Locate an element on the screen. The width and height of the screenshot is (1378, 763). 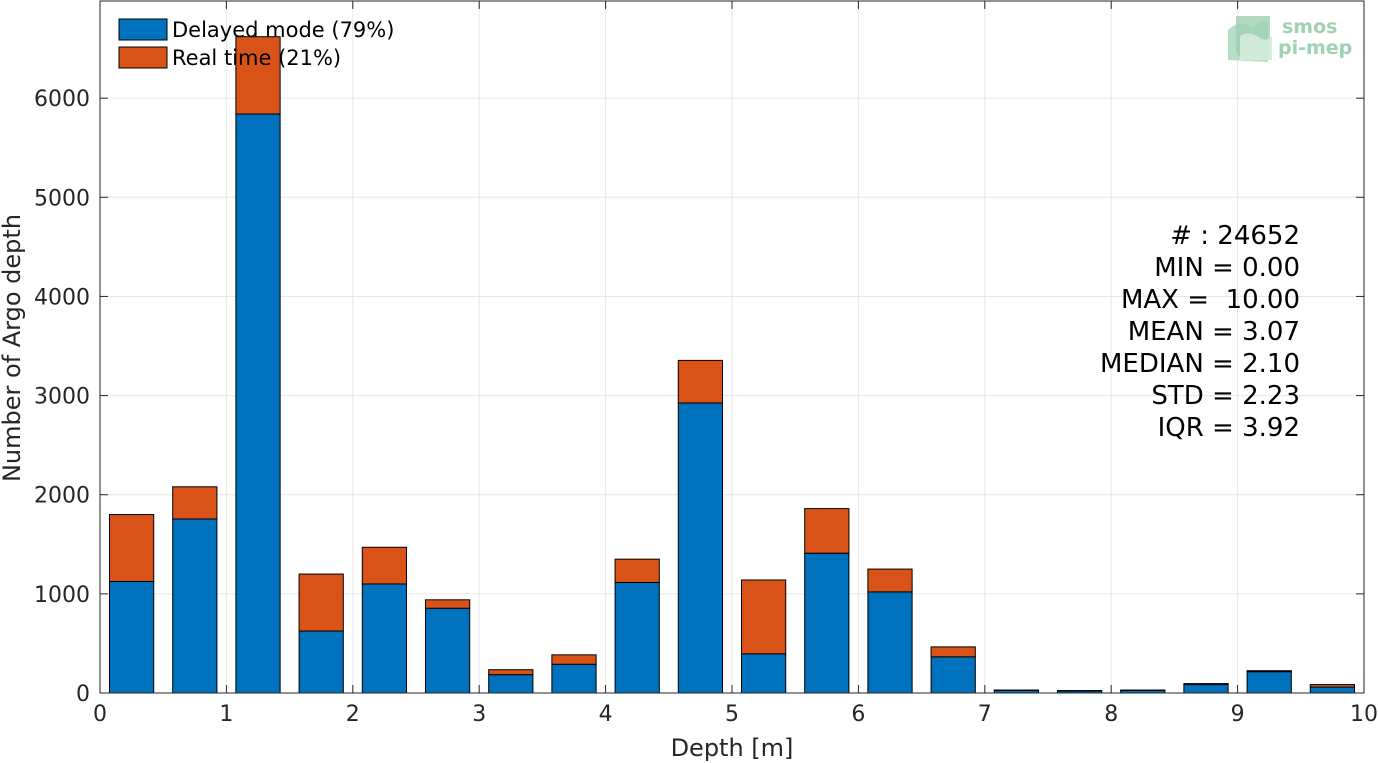
legend-label-real-time: Real time (21%) is located at coordinates (256, 58).